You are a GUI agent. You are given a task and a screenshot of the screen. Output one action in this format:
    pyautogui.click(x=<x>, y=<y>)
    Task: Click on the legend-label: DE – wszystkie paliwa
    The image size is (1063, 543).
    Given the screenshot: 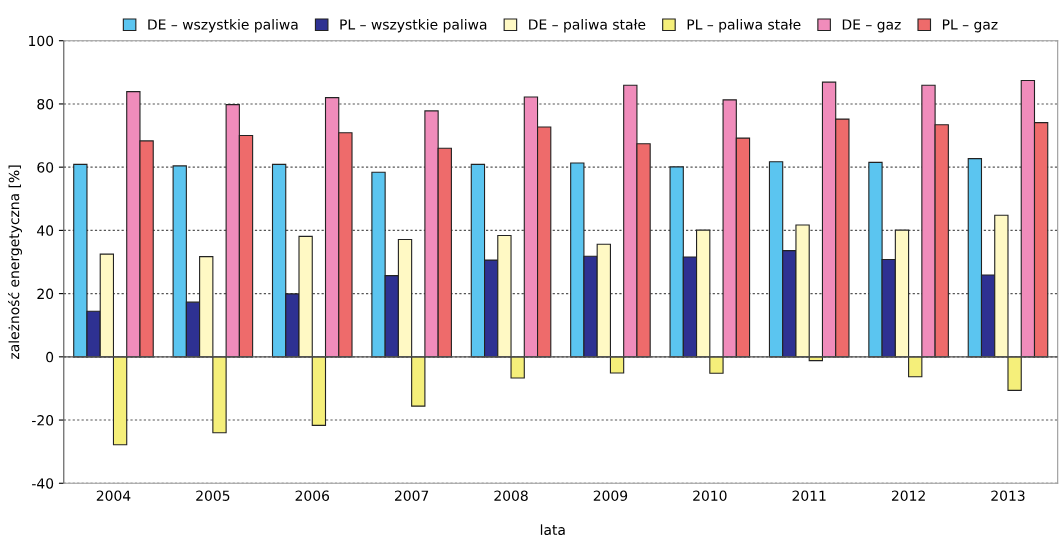 What is the action you would take?
    pyautogui.click(x=223, y=25)
    